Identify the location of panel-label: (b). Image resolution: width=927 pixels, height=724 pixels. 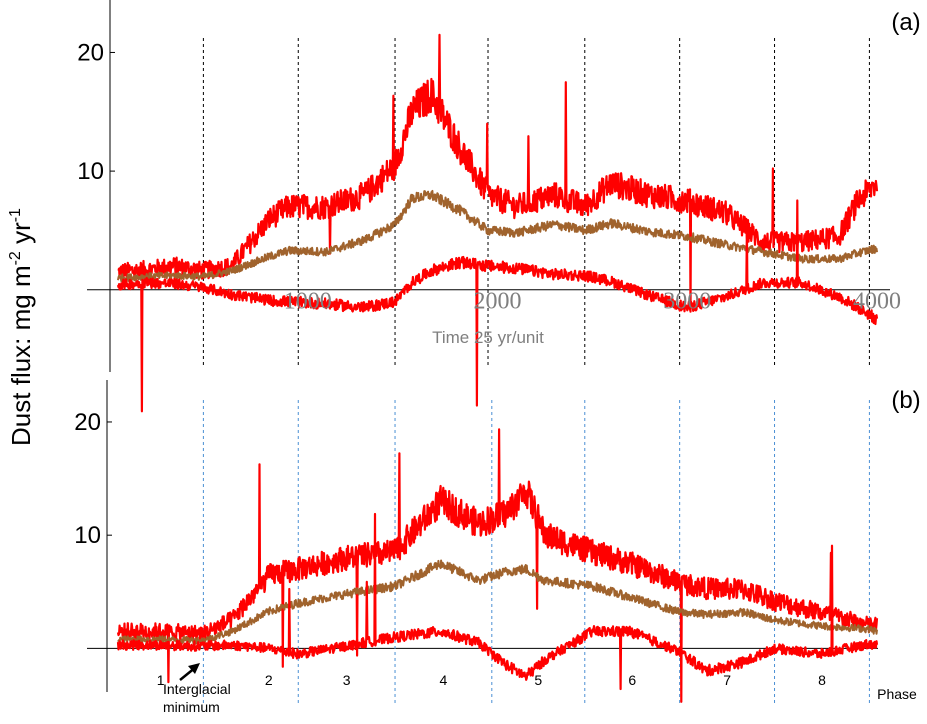
(905, 400).